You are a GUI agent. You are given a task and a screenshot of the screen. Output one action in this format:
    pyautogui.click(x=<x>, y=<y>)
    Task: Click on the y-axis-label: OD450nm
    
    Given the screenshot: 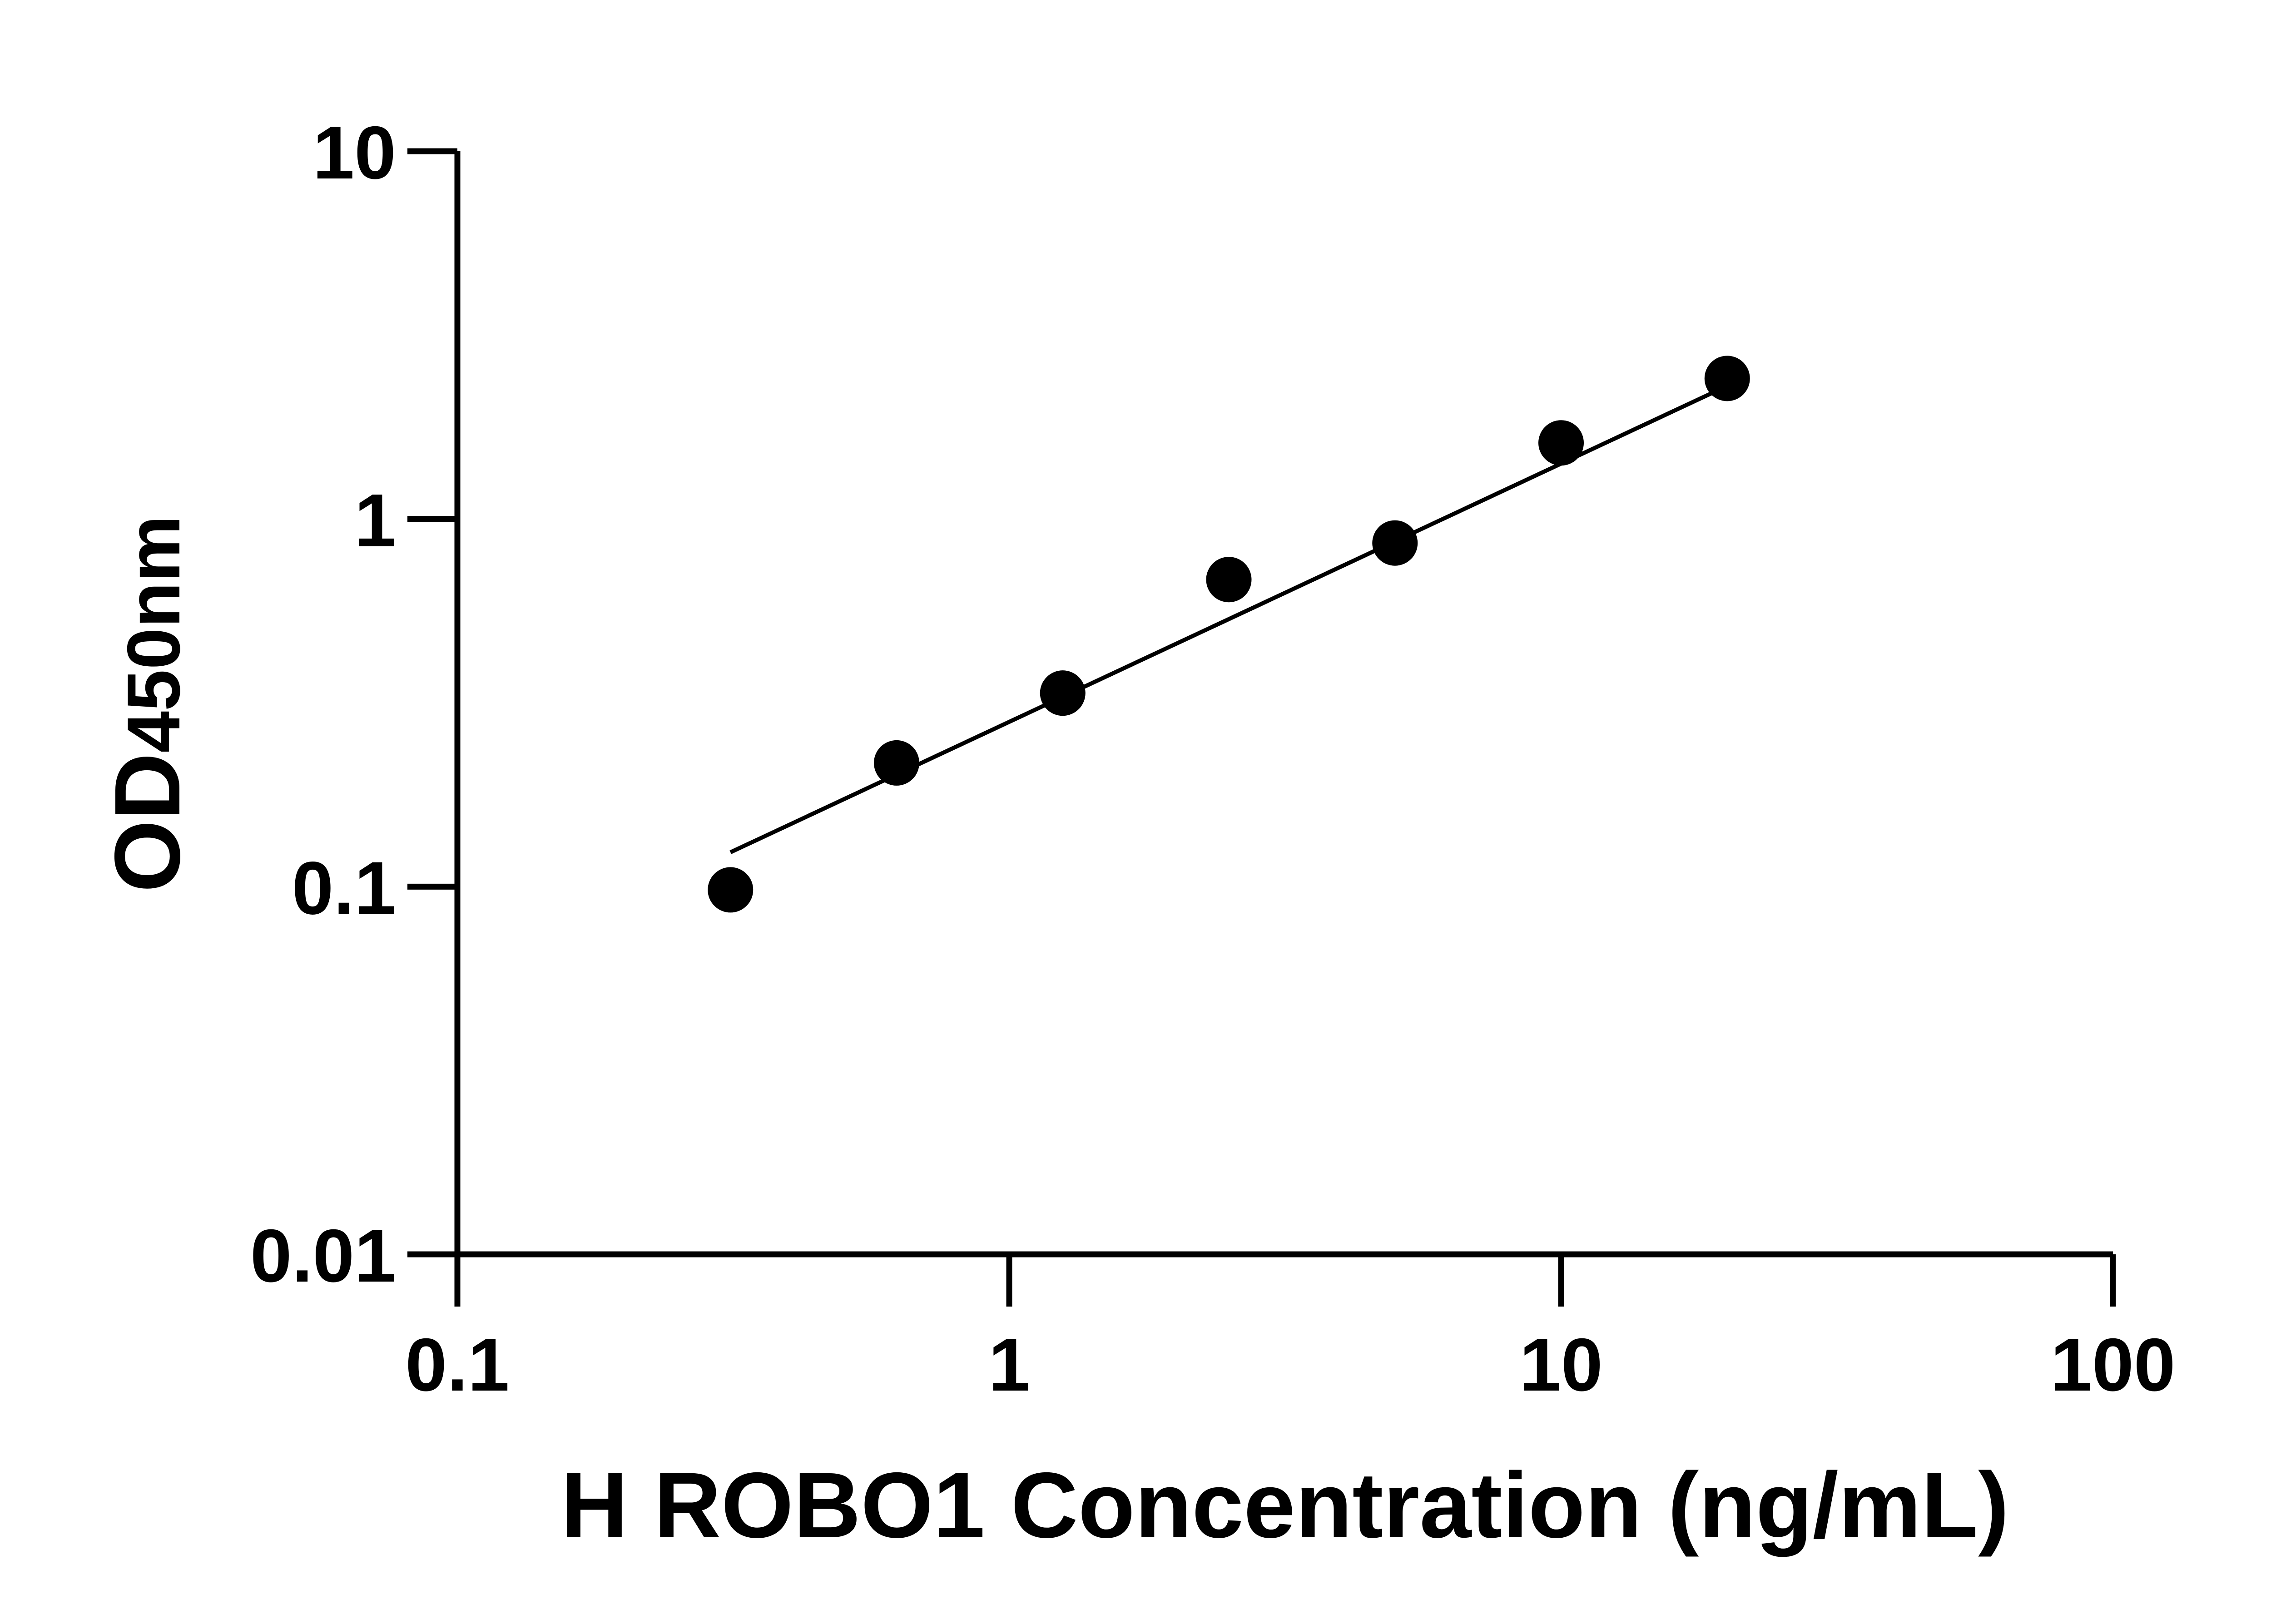 What is the action you would take?
    pyautogui.click(x=147, y=703)
    